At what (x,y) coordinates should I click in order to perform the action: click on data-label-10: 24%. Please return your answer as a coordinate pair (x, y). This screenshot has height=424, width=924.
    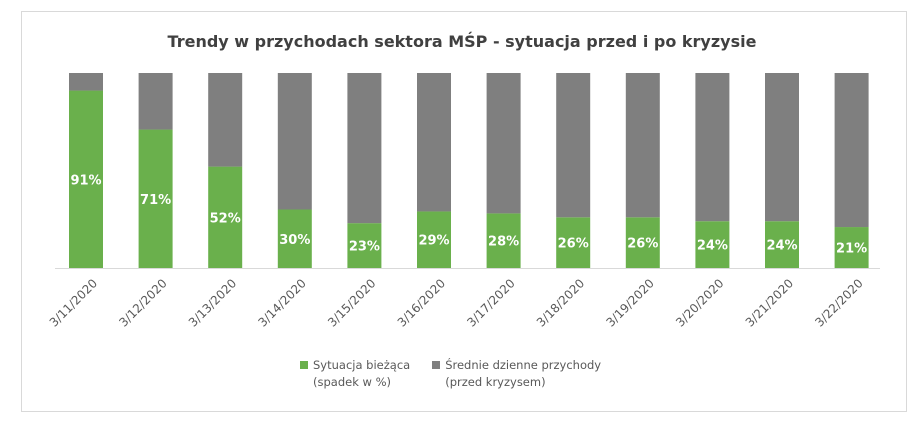
    Looking at the image, I should click on (712, 246).